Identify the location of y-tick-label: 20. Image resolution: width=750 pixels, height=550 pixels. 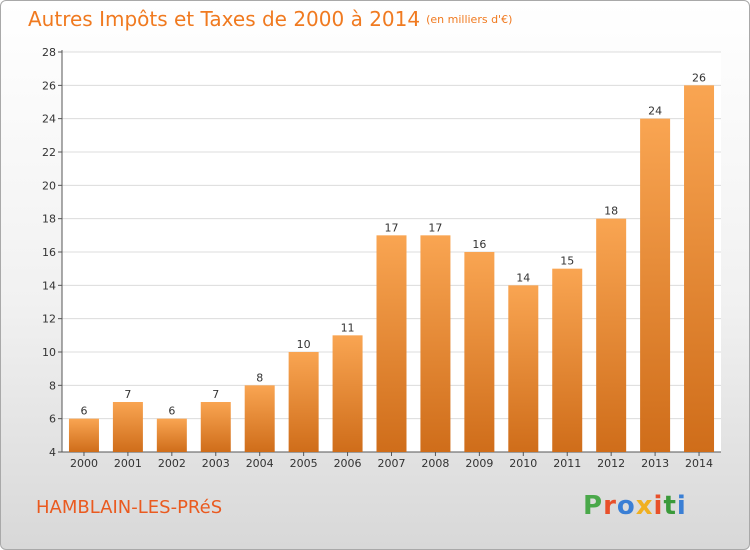
(49, 185).